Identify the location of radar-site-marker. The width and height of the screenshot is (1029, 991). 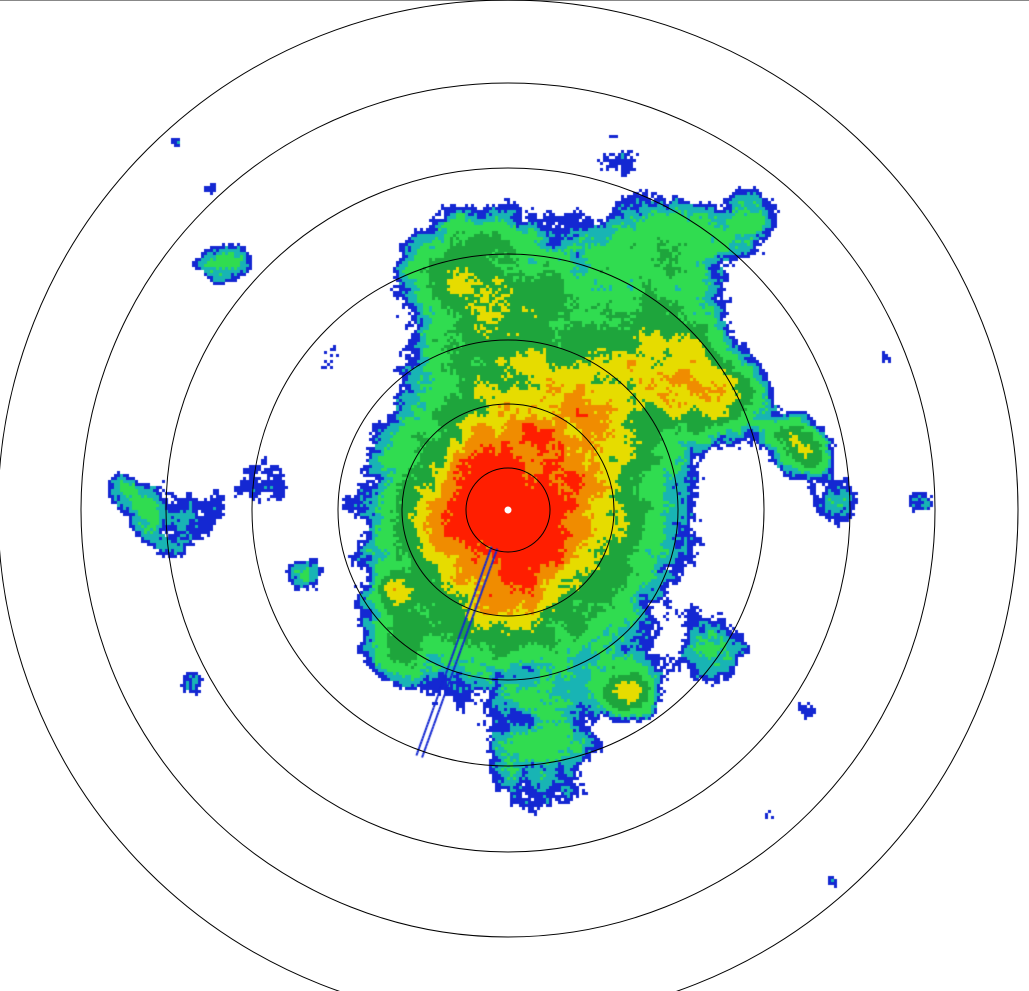
(508, 510).